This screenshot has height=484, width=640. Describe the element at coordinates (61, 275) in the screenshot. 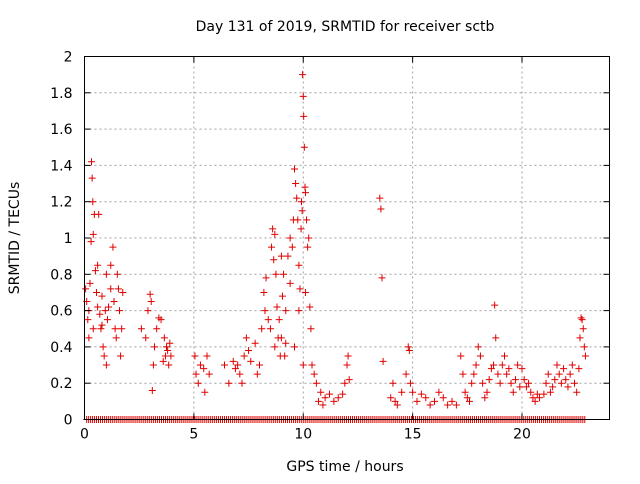

I see `y-tick-label: 0.8` at that location.